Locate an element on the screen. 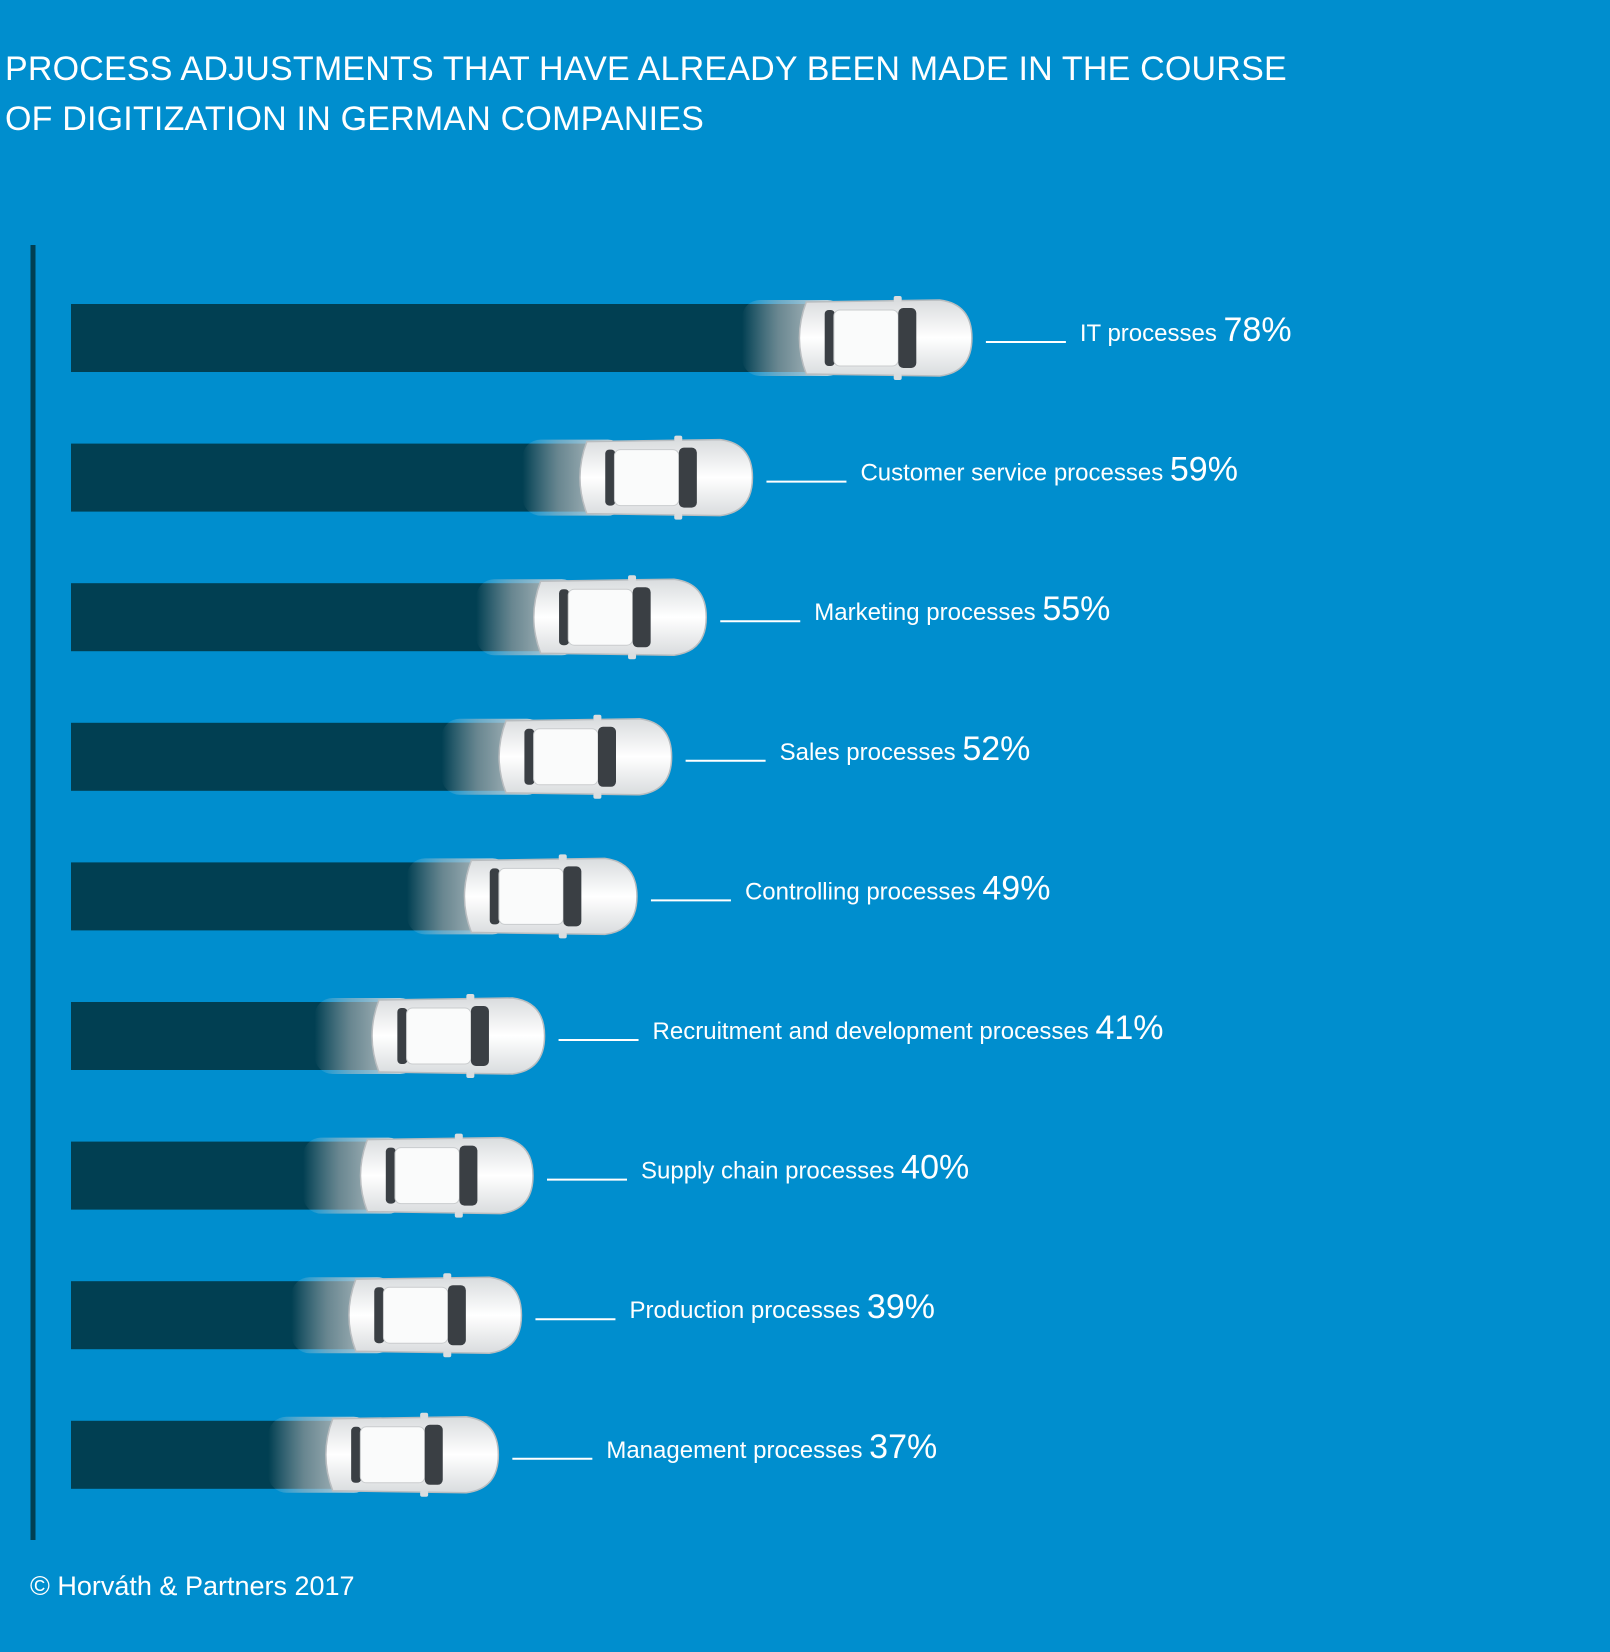 This screenshot has height=1652, width=1610. bar-label: Sales processes 52% is located at coordinates (905, 749).